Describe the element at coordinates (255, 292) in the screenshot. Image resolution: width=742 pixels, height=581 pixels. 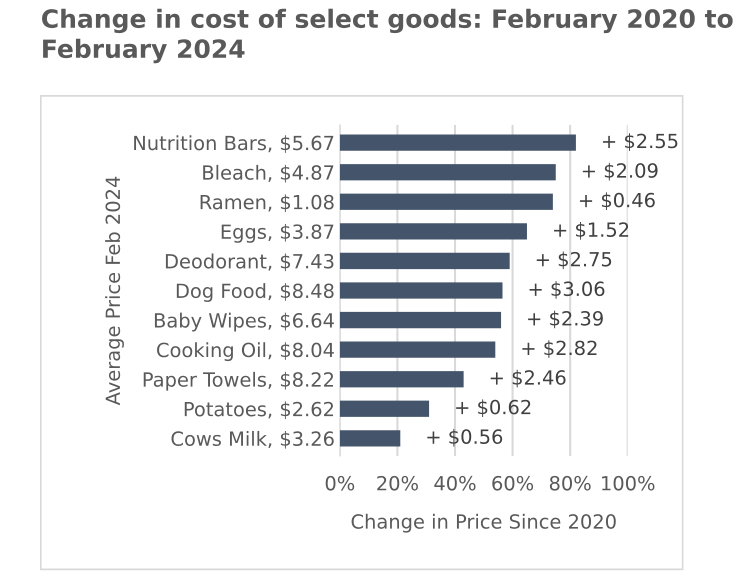
I see `y-tick-label: Dog Food, $8.48` at that location.